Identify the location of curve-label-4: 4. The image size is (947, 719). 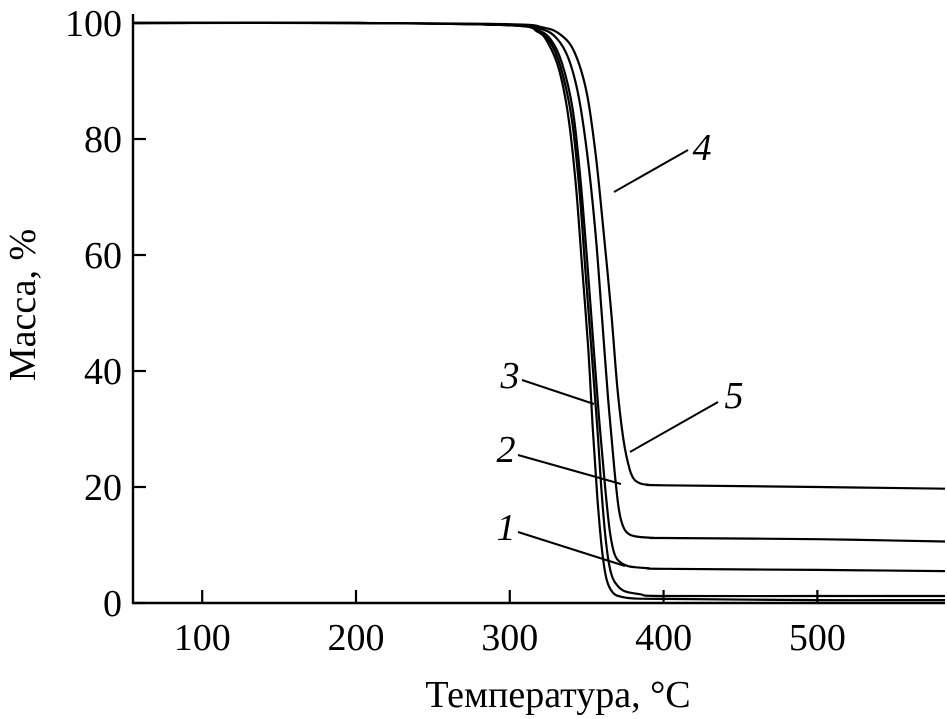
(702, 148).